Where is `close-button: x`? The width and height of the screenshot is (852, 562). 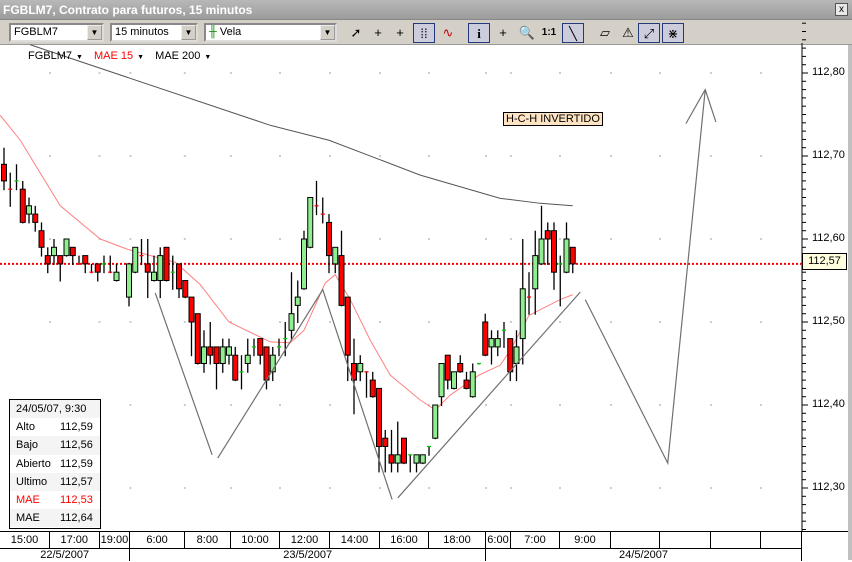 close-button: x is located at coordinates (841, 9).